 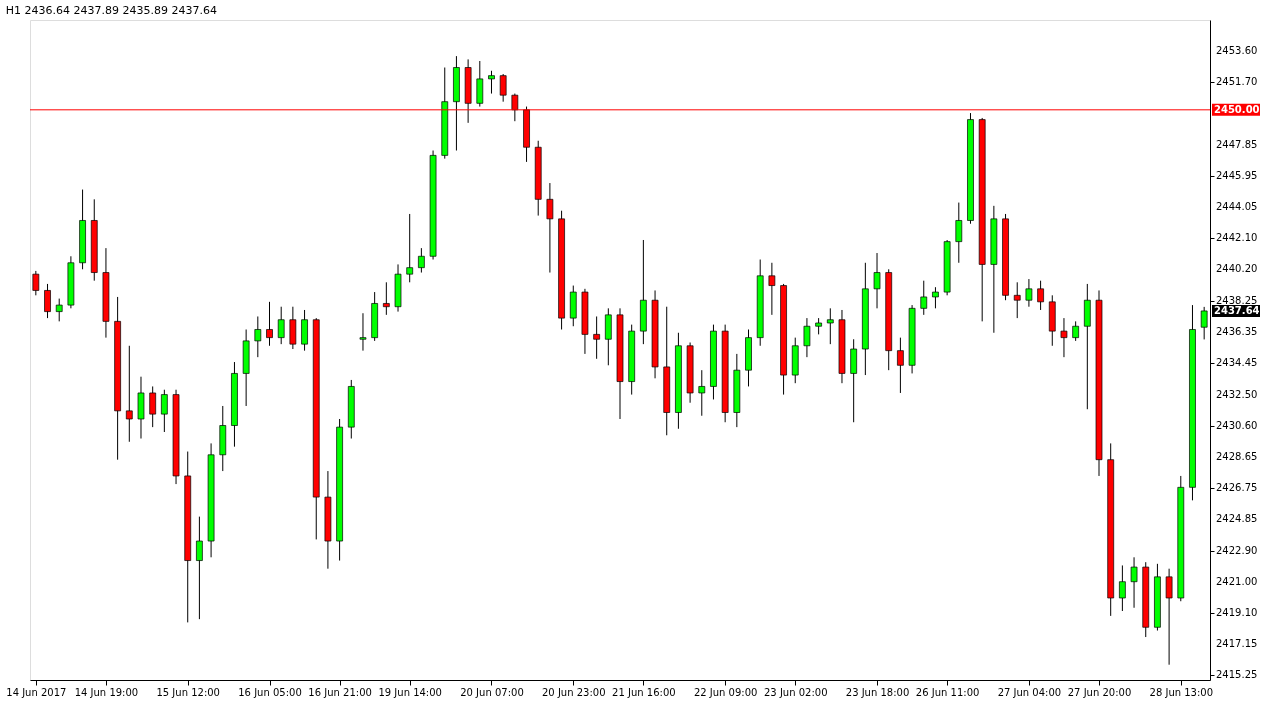 What do you see at coordinates (1237, 301) in the screenshot?
I see `y-tick-label: 2438.25` at bounding box center [1237, 301].